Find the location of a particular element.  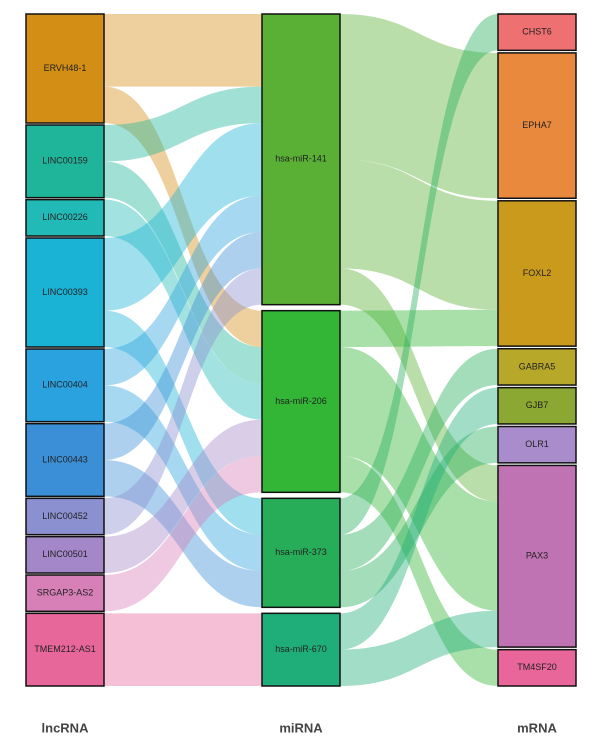

node-label: SRGAP3-AS2 is located at coordinates (65, 593).